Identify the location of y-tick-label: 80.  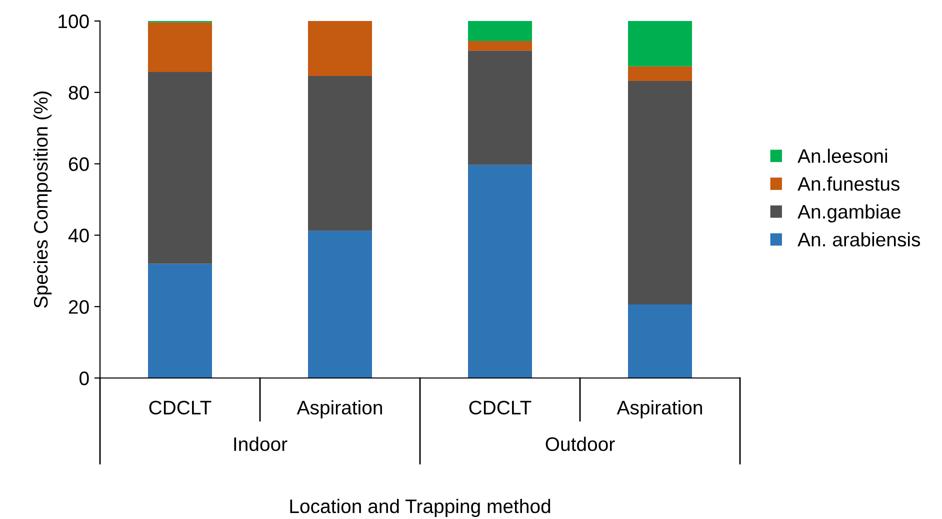
(78, 93).